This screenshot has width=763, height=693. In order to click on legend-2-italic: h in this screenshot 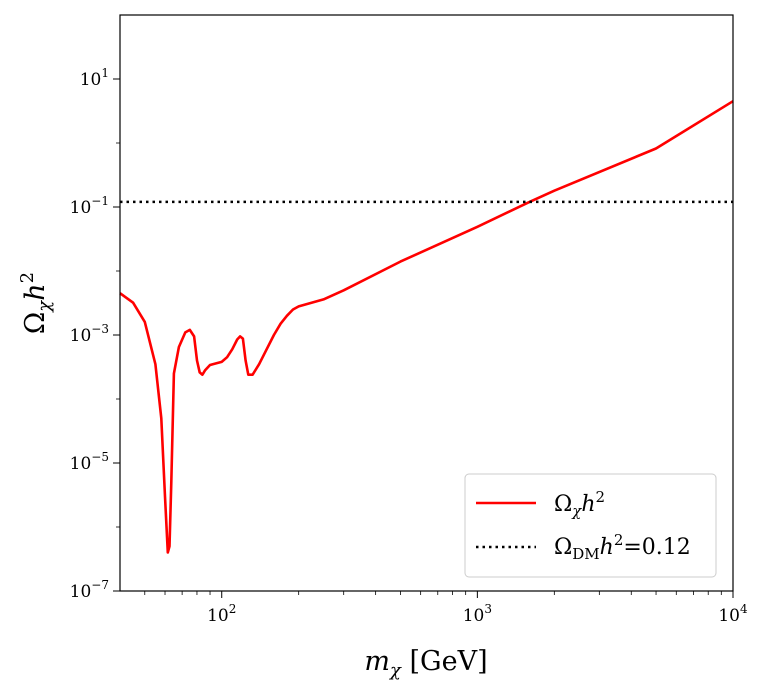, I will do `click(607, 547)`.